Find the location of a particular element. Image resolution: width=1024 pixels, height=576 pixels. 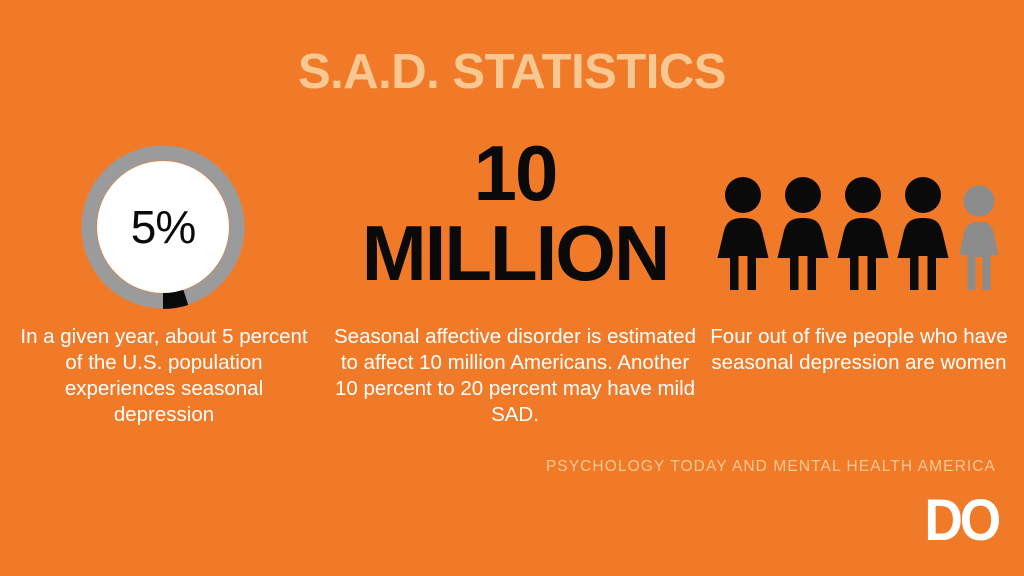

donut-center-label: 5% is located at coordinates (163, 227).